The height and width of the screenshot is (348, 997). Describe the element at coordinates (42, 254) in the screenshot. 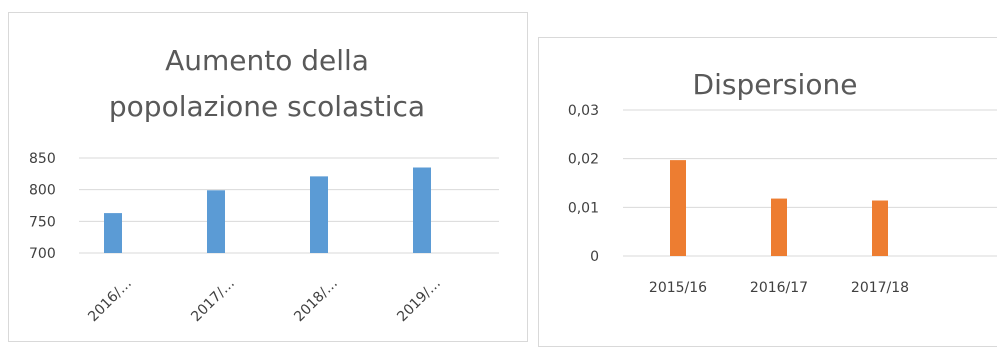

I see `y-tick-label: 700` at that location.